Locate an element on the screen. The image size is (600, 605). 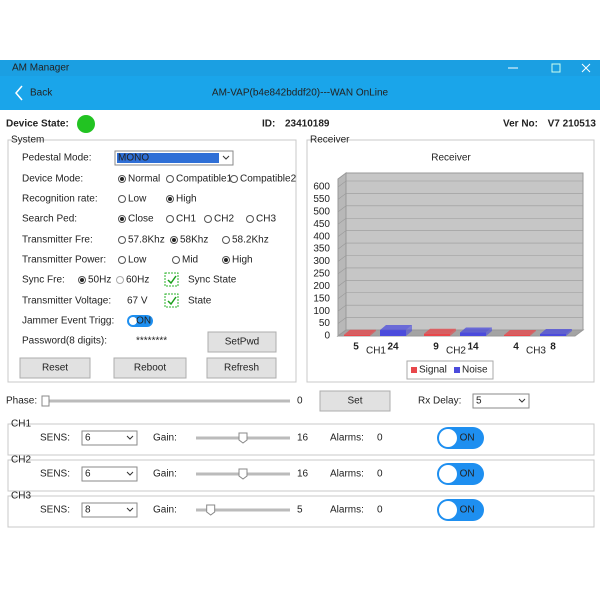
button-label: Reboot is located at coordinates (150, 368).